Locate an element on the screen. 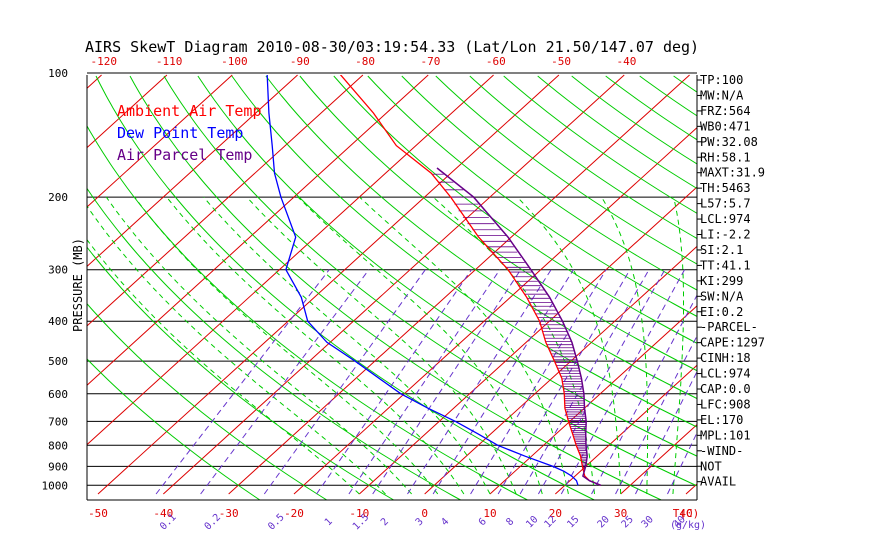 This screenshot has width=870, height=560. bottom-temp-tick-label: -50 is located at coordinates (98, 513).